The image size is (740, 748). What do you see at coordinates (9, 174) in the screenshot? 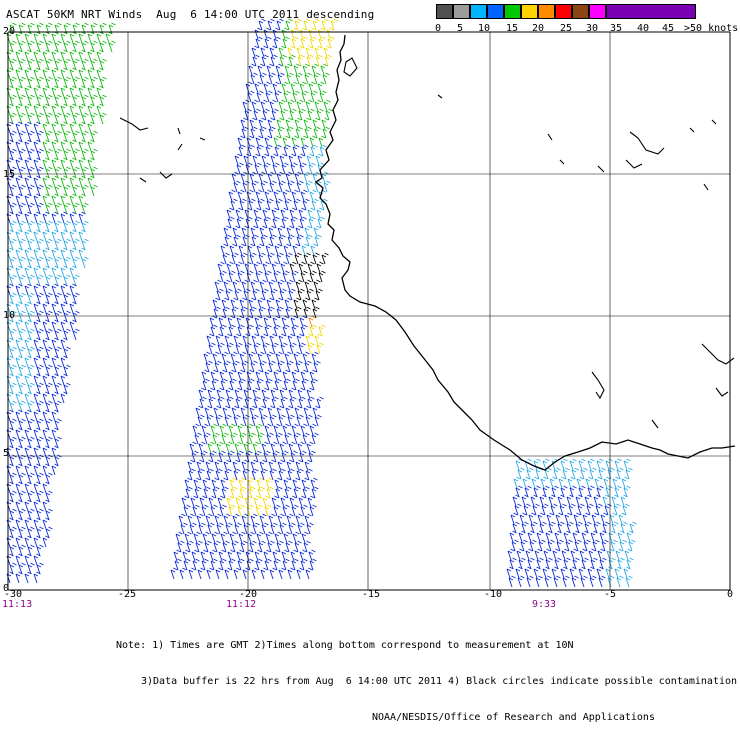
I see `lat-label-15: 15` at bounding box center [9, 174].